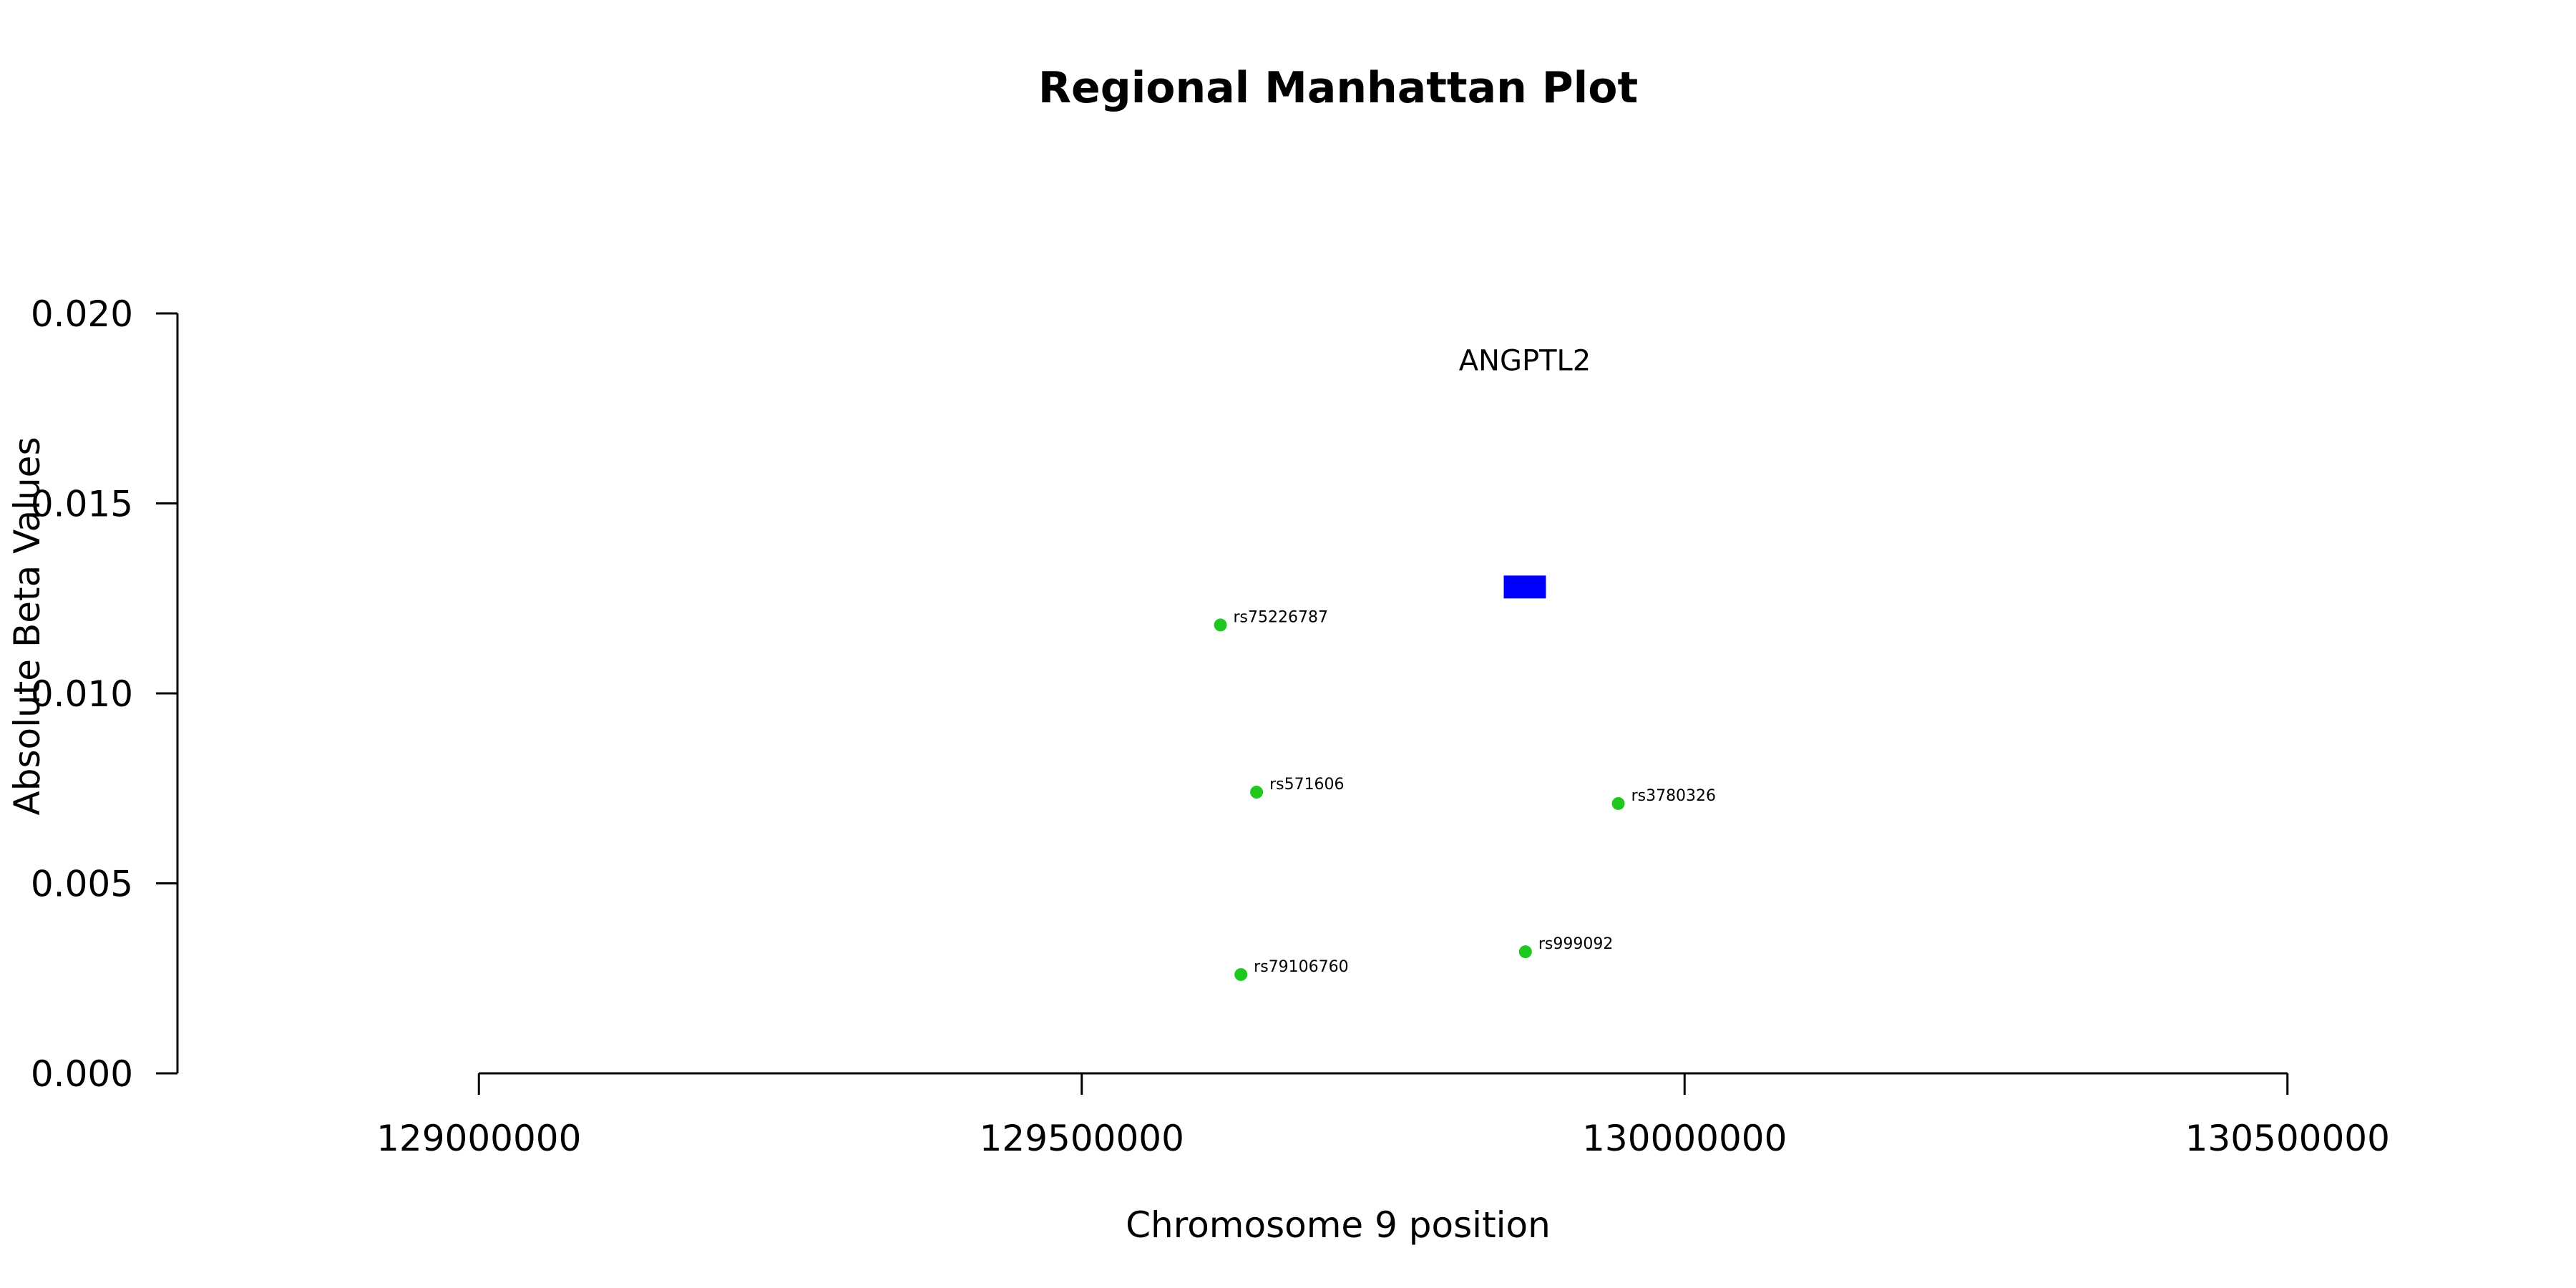  I want to click on y-tick-label: 0.005, so click(82, 884).